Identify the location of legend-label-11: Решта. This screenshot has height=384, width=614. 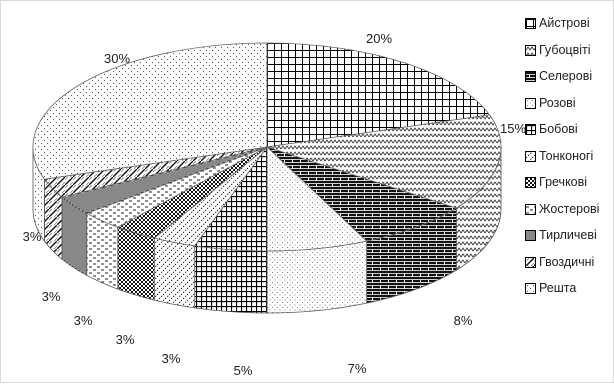
(558, 288).